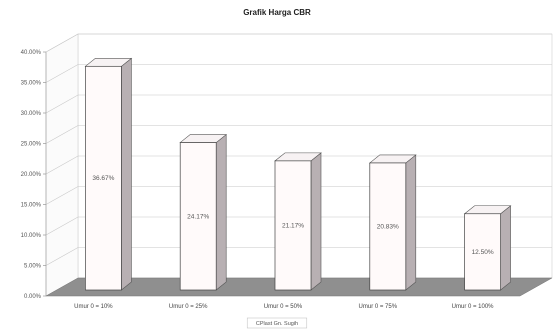  Describe the element at coordinates (31, 53) in the screenshot. I see `y-tick-label: 40.00%` at that location.